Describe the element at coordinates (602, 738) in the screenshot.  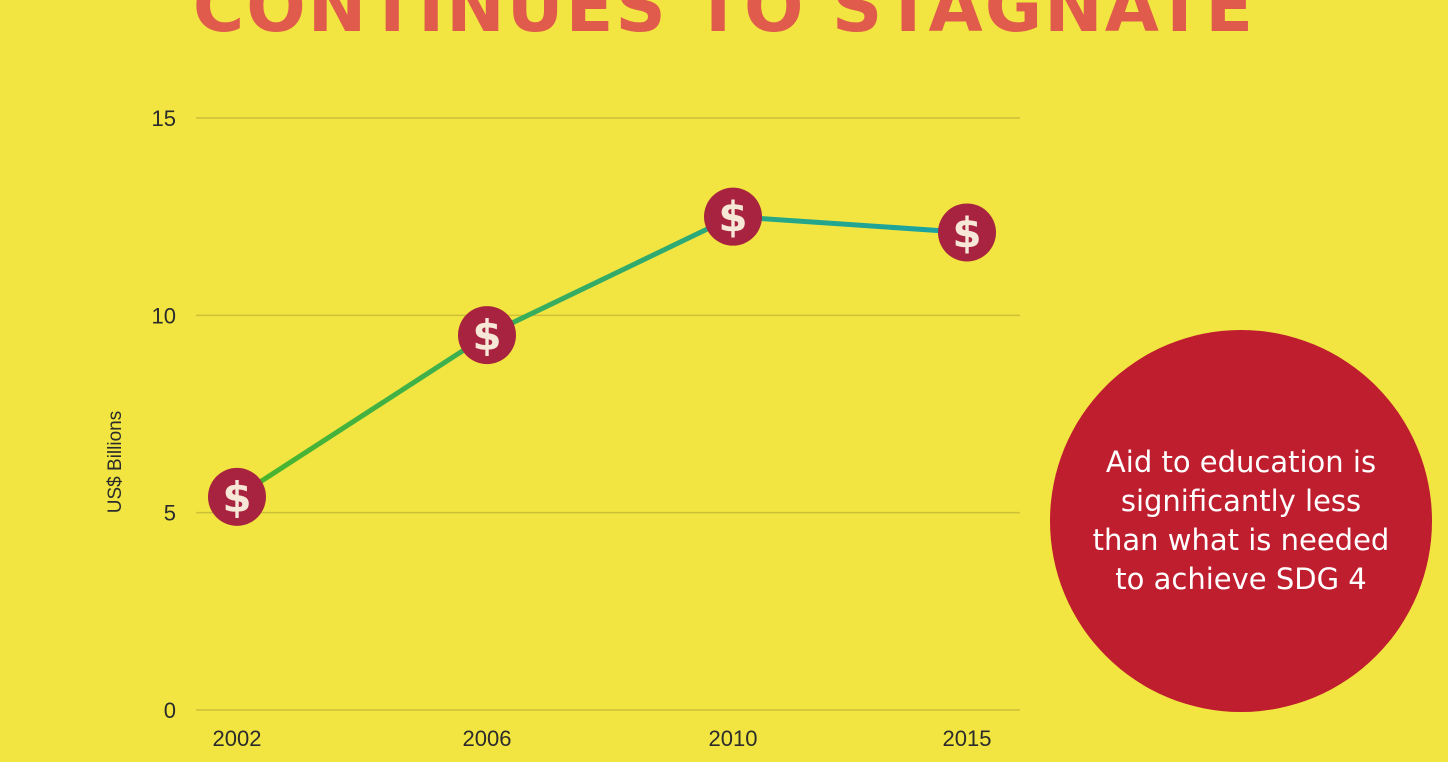
I see `x-axis-ticks: 2002 2006 2010 2015` at that location.